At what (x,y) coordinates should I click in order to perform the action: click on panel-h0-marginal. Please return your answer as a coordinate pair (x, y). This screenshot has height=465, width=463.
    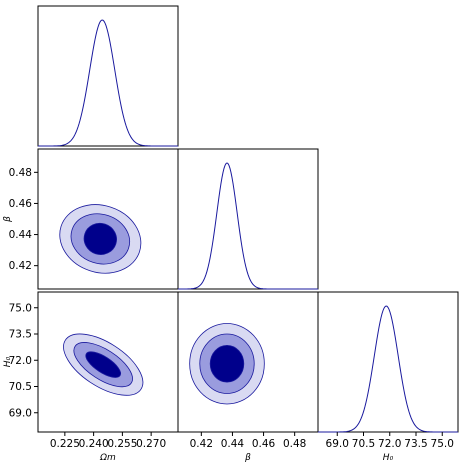
    Looking at the image, I should click on (388, 362).